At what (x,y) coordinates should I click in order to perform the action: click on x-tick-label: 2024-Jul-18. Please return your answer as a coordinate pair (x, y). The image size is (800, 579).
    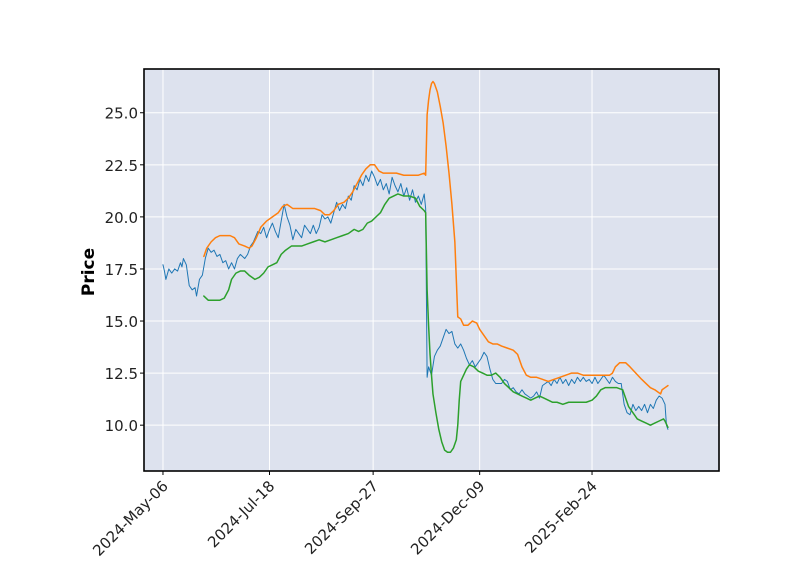
    Looking at the image, I should click on (241, 514).